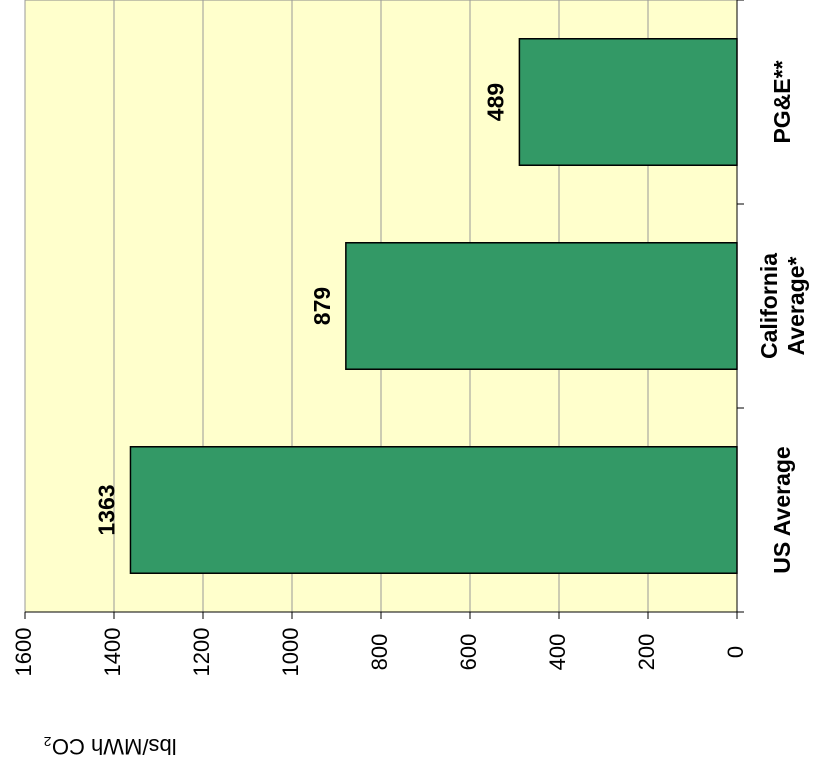 Image resolution: width=838 pixels, height=766 pixels. I want to click on y-tick-label: 600, so click(468, 652).